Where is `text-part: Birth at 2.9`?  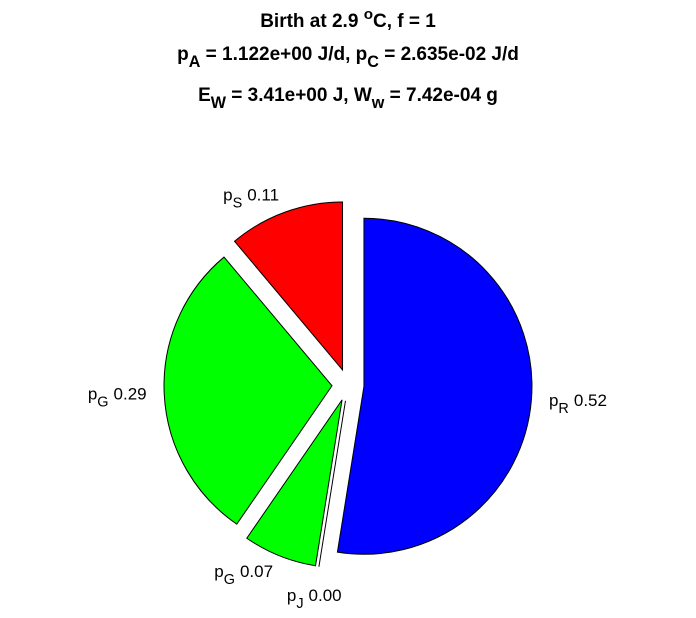
text-part: Birth at 2.9 is located at coordinates (311, 21).